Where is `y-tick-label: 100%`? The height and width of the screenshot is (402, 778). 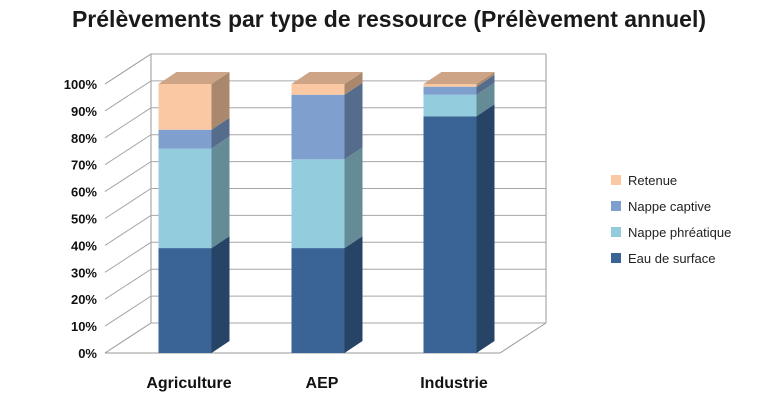 y-tick-label: 100% is located at coordinates (81, 84).